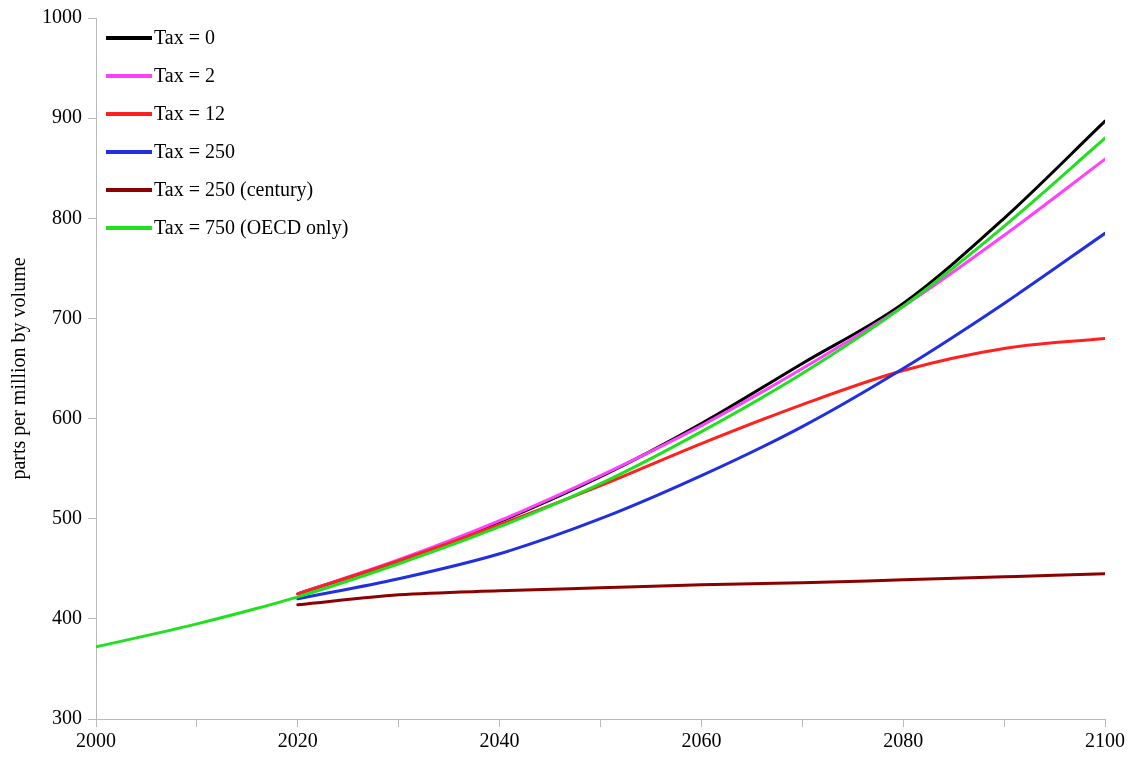  Describe the element at coordinates (701, 740) in the screenshot. I see `x-tick-label: 2060` at that location.